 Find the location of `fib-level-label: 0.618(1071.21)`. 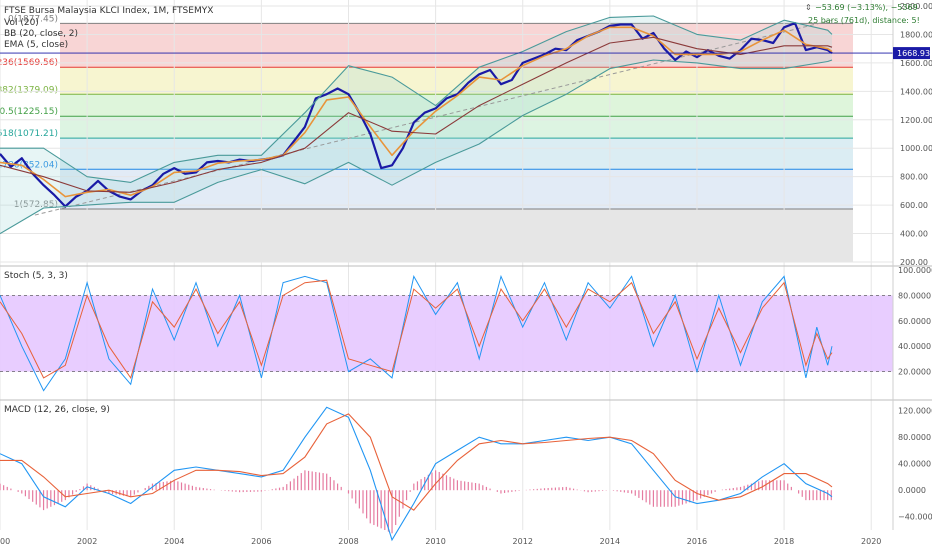

fib-level-label: 0.618(1071.21) is located at coordinates (29, 134).